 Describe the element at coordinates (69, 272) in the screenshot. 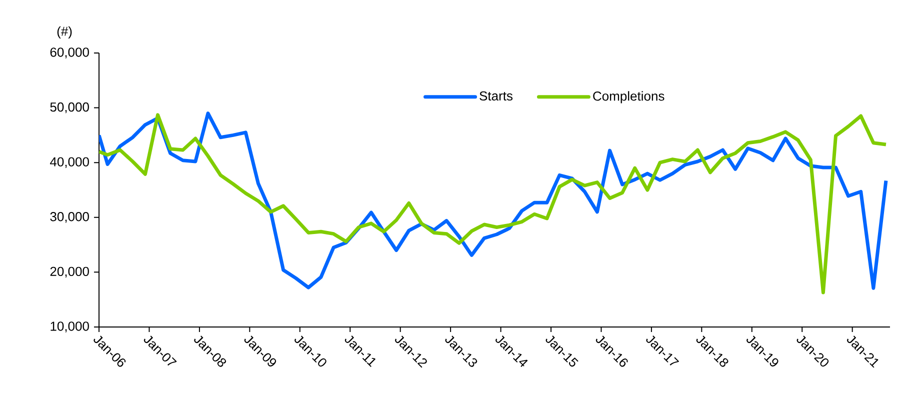

I see `y-tick-label: 20,000` at that location.